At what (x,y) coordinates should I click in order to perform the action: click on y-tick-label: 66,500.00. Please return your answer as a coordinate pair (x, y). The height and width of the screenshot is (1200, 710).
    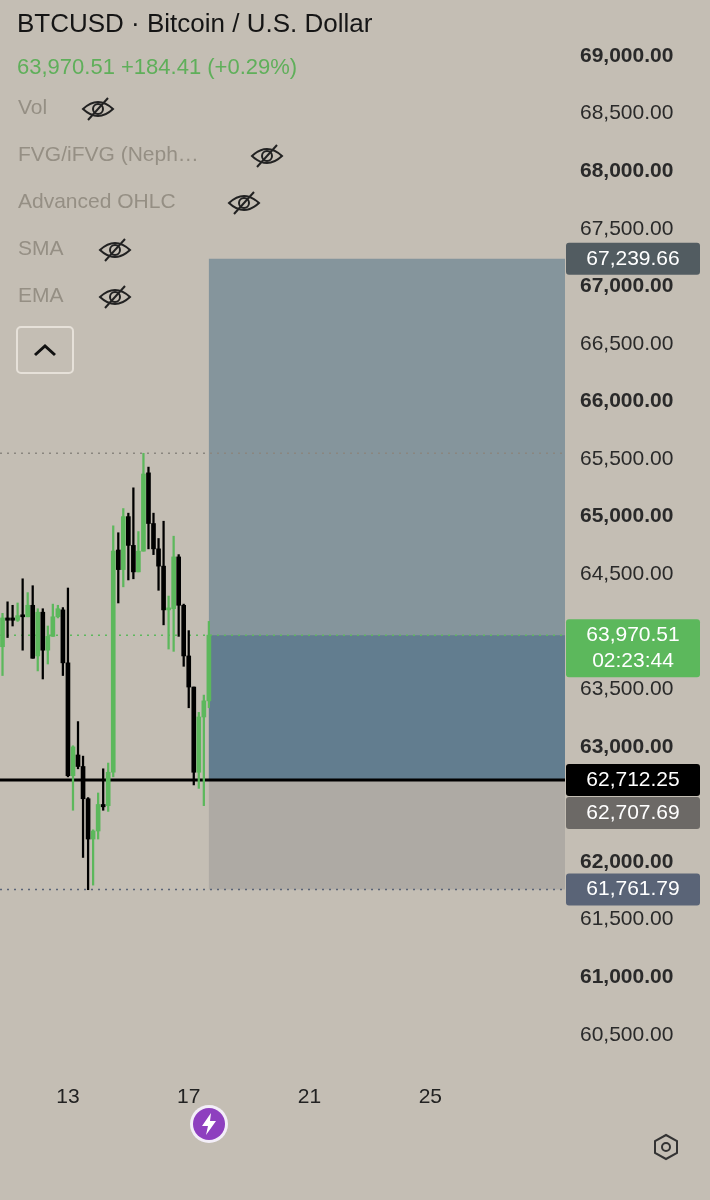
    Looking at the image, I should click on (627, 342).